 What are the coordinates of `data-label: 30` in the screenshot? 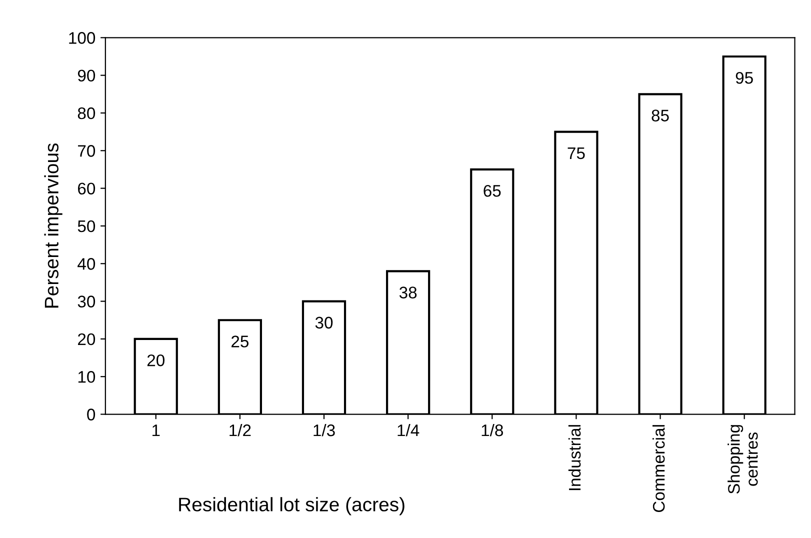 It's located at (324, 322).